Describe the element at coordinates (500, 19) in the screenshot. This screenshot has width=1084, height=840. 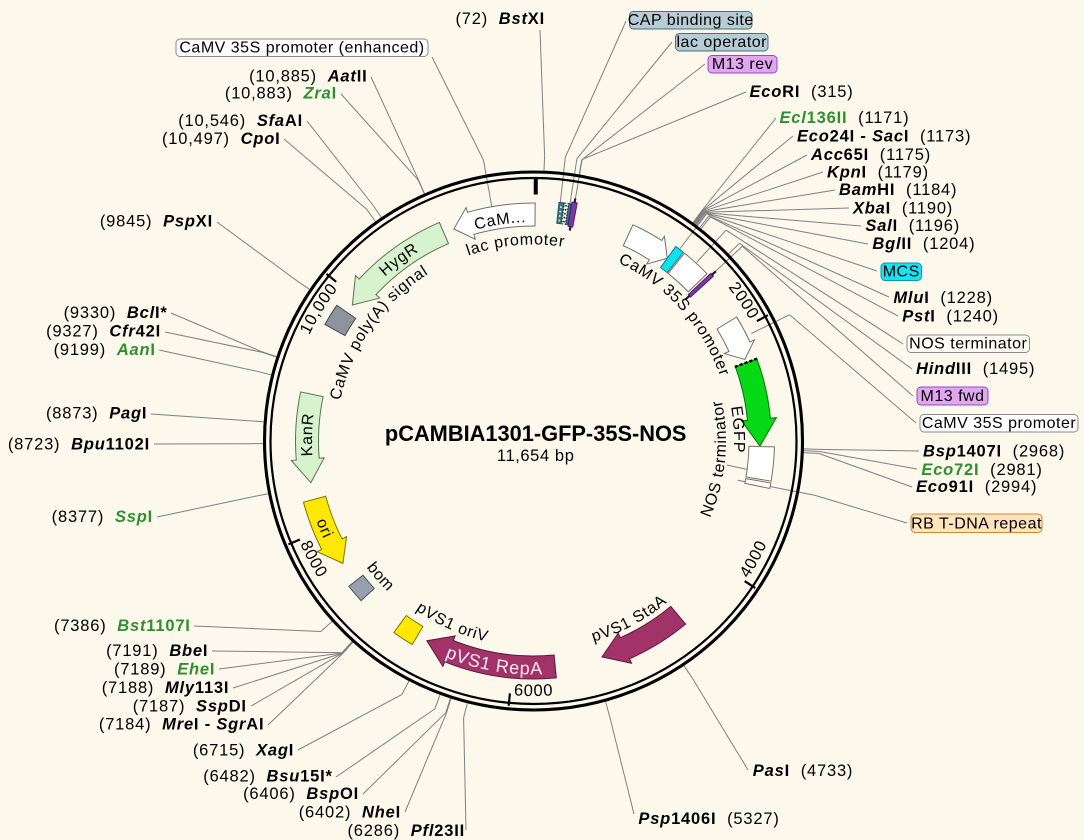
I see `svg-text: (72) BstXI` at that location.